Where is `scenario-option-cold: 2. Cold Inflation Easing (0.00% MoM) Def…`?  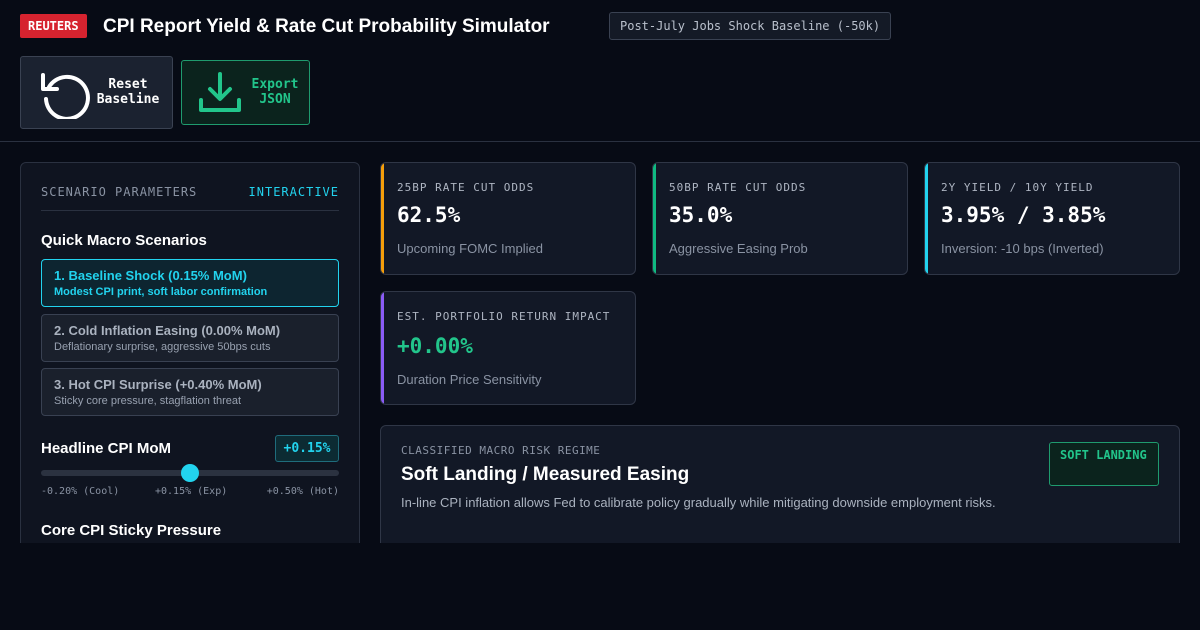 scenario-option-cold: 2. Cold Inflation Easing (0.00% MoM) Def… is located at coordinates (190, 338).